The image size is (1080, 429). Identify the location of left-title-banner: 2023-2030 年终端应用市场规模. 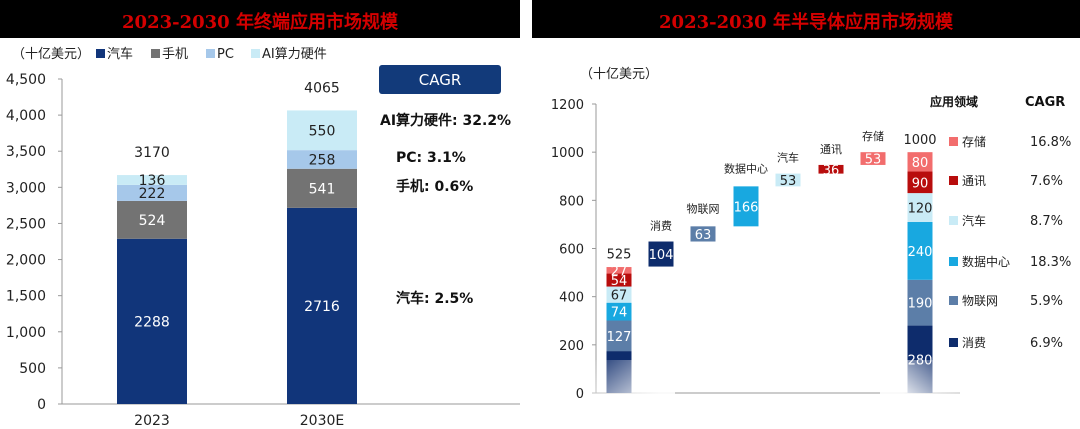
(260, 19).